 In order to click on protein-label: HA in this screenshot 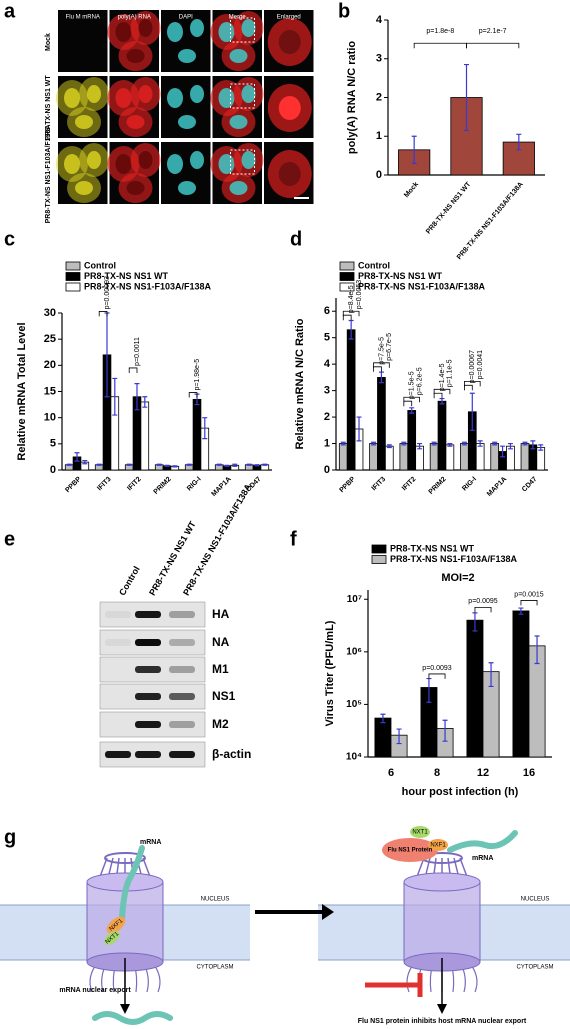, I will do `click(221, 614)`.